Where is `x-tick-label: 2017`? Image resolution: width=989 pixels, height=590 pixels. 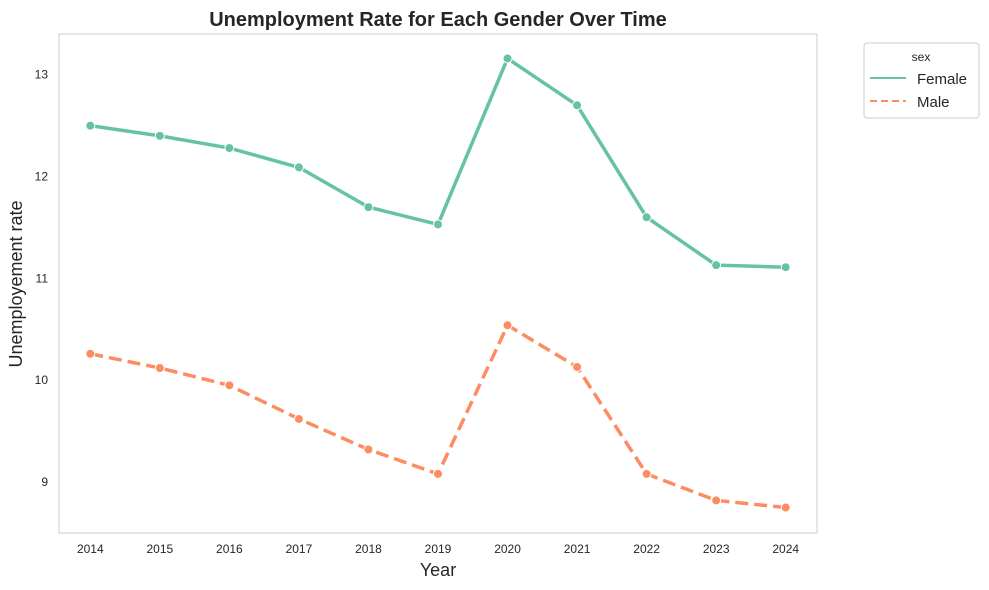
x-tick-label: 2017 is located at coordinates (299, 549).